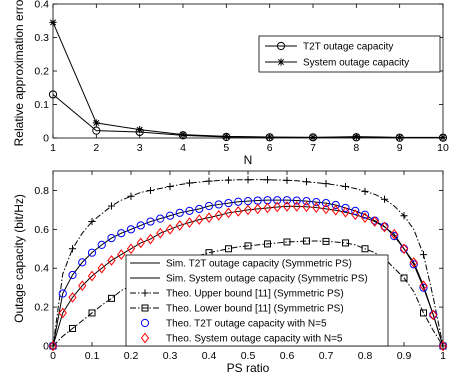 The width and height of the screenshot is (450, 388). Describe the element at coordinates (131, 356) in the screenshot. I see `x-tick-label: 0.2` at that location.